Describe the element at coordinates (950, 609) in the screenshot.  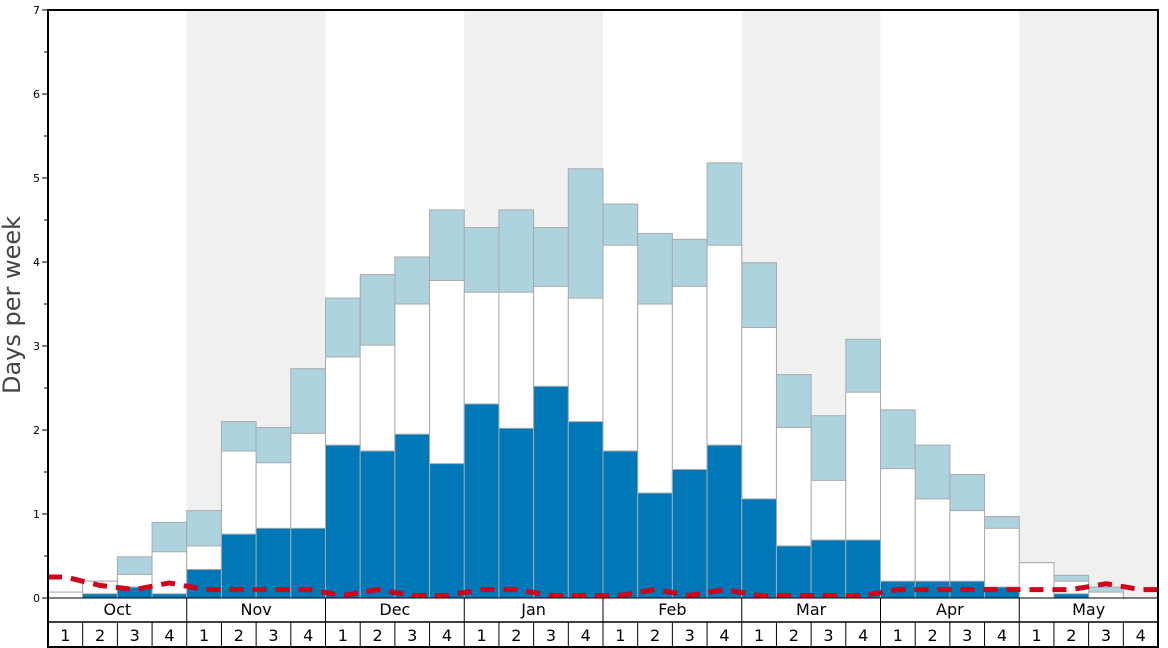
I see `month-label-apr: Apr` at that location.